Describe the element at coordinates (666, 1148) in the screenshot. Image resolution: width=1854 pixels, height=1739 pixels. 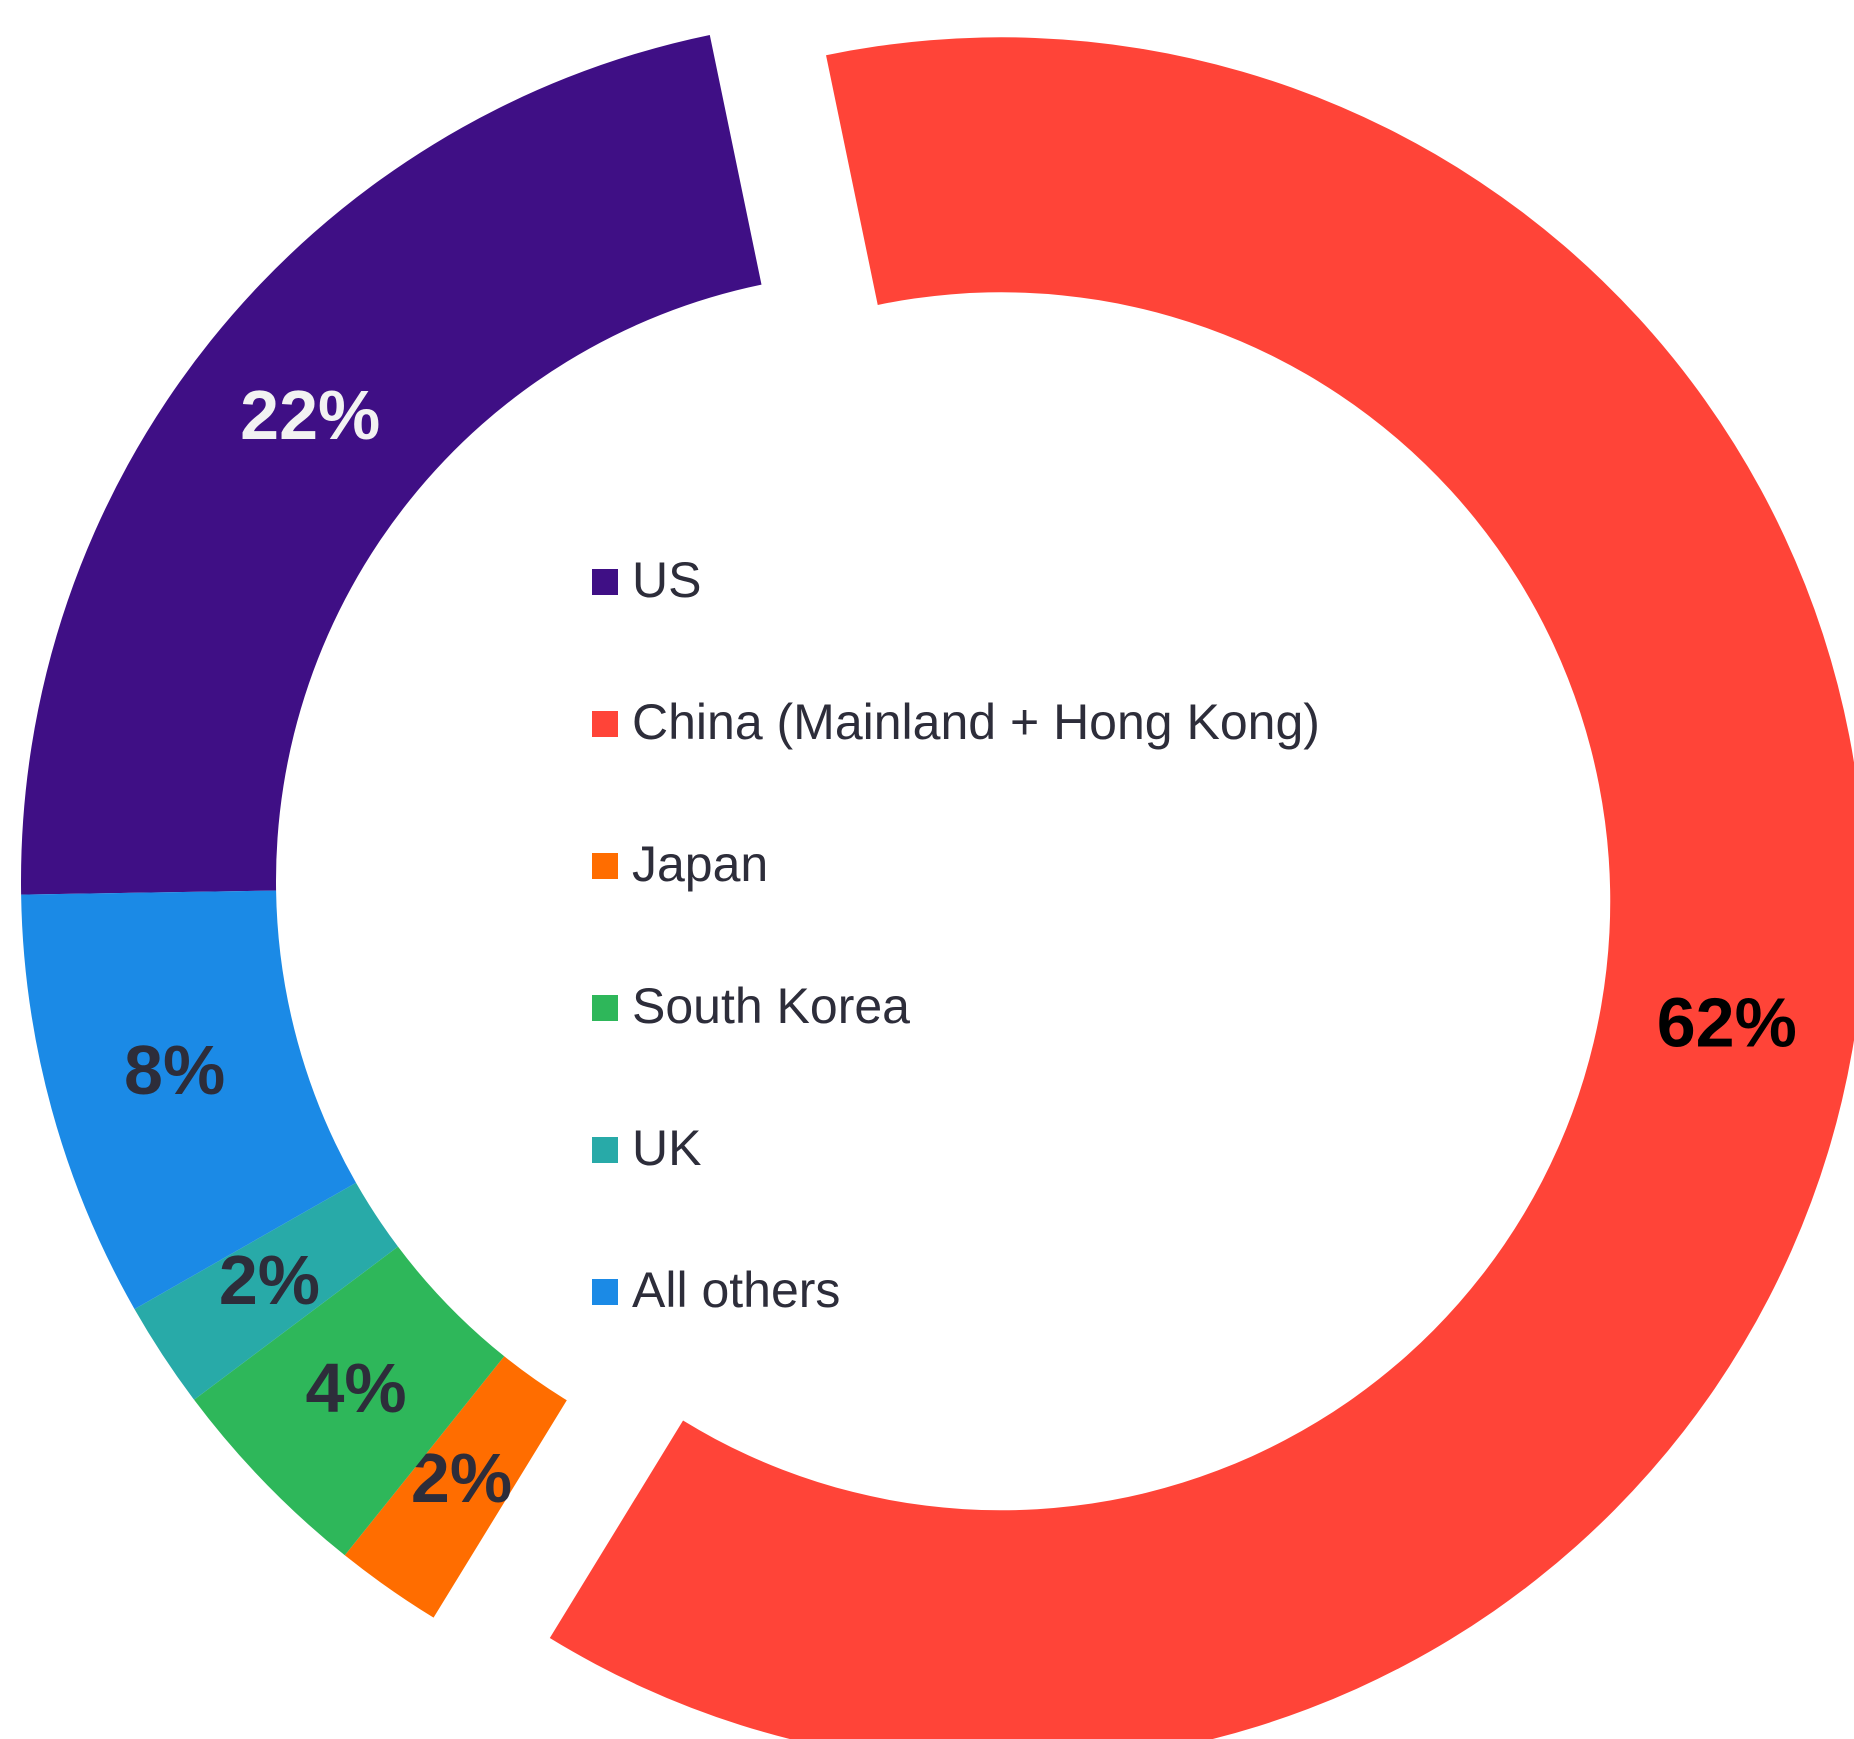
I see `legend-label: UK` at that location.